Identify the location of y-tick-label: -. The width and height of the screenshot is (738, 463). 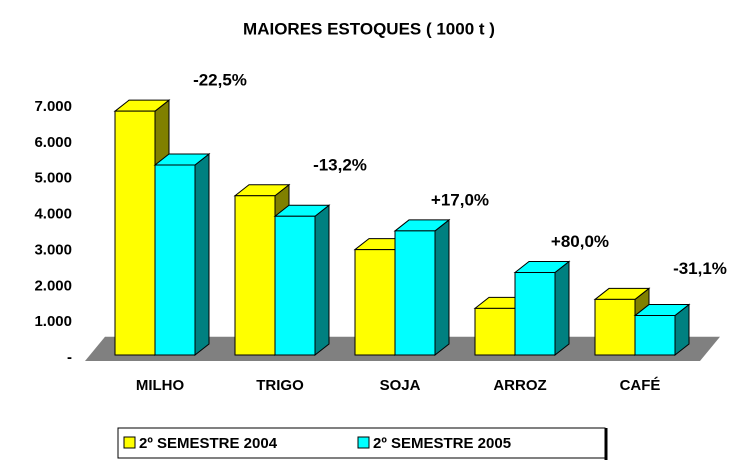
(69, 357).